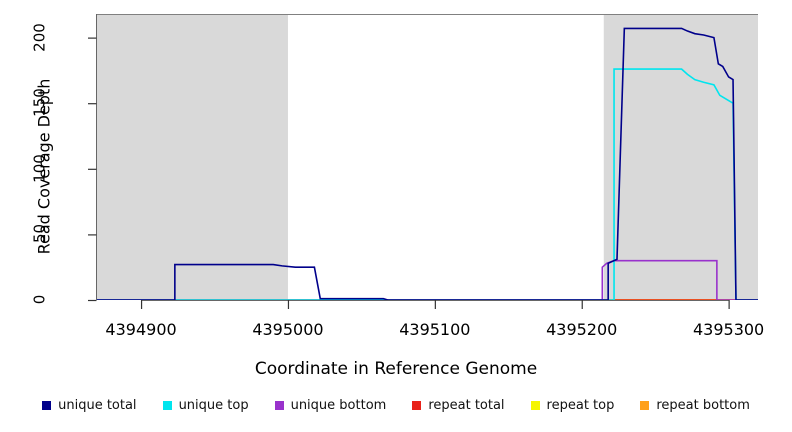 The height and width of the screenshot is (432, 792). I want to click on legend-label: repeat total, so click(466, 405).